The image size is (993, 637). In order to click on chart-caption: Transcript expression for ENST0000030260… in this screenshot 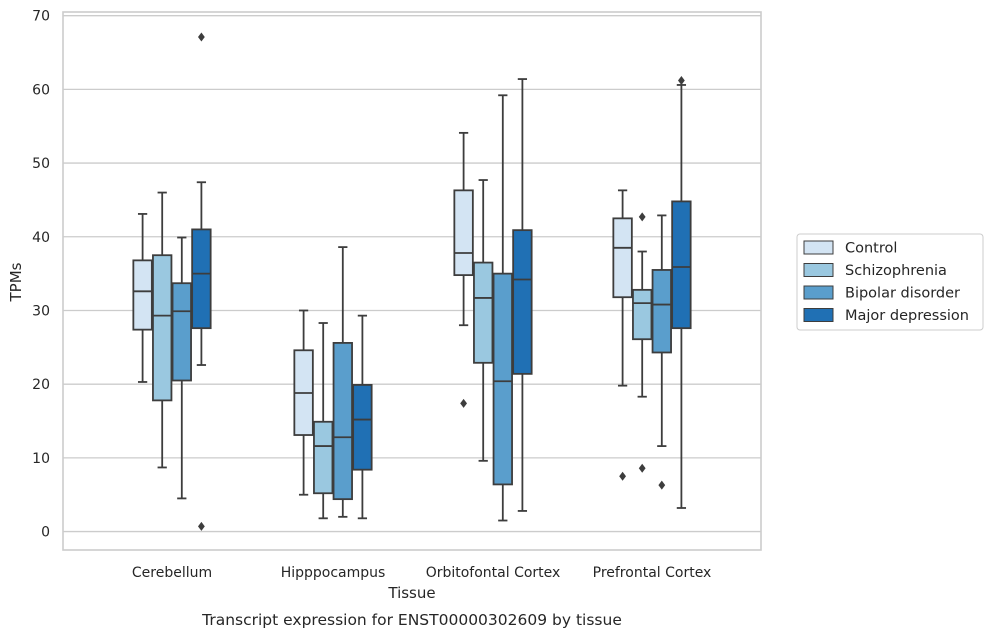, I will do `click(411, 620)`.